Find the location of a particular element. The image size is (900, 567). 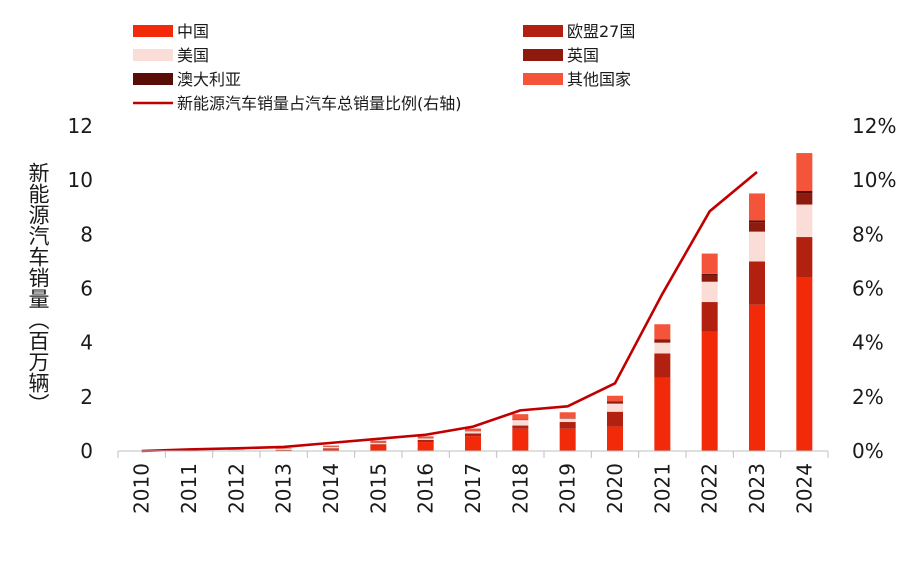

y2-tick-label: 10% is located at coordinates (874, 180).